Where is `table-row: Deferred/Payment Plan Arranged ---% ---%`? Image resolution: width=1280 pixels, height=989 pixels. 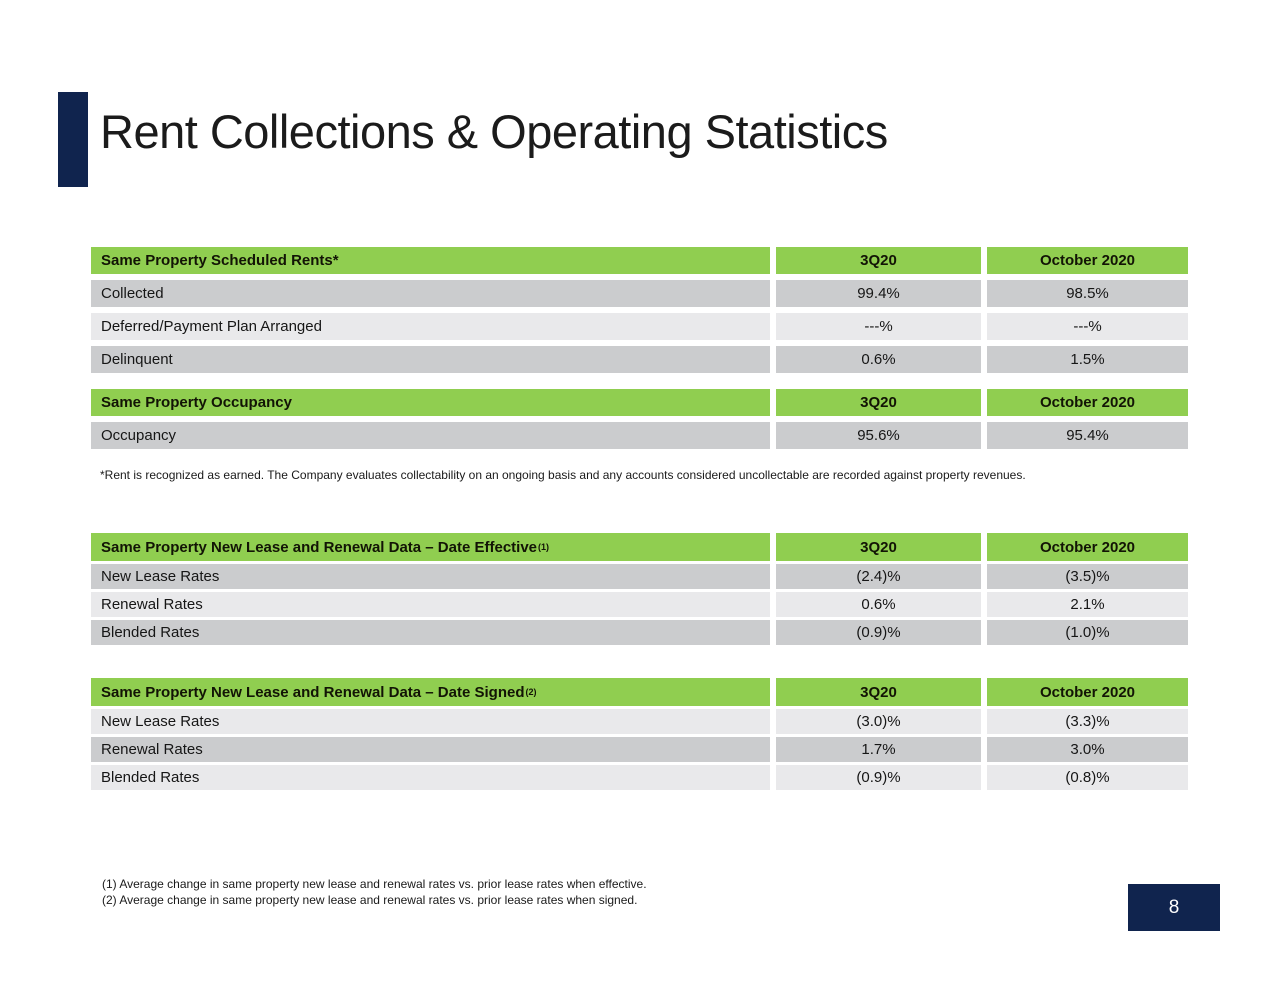
table-row: Deferred/Payment Plan Arranged ---% ---% is located at coordinates (639, 326).